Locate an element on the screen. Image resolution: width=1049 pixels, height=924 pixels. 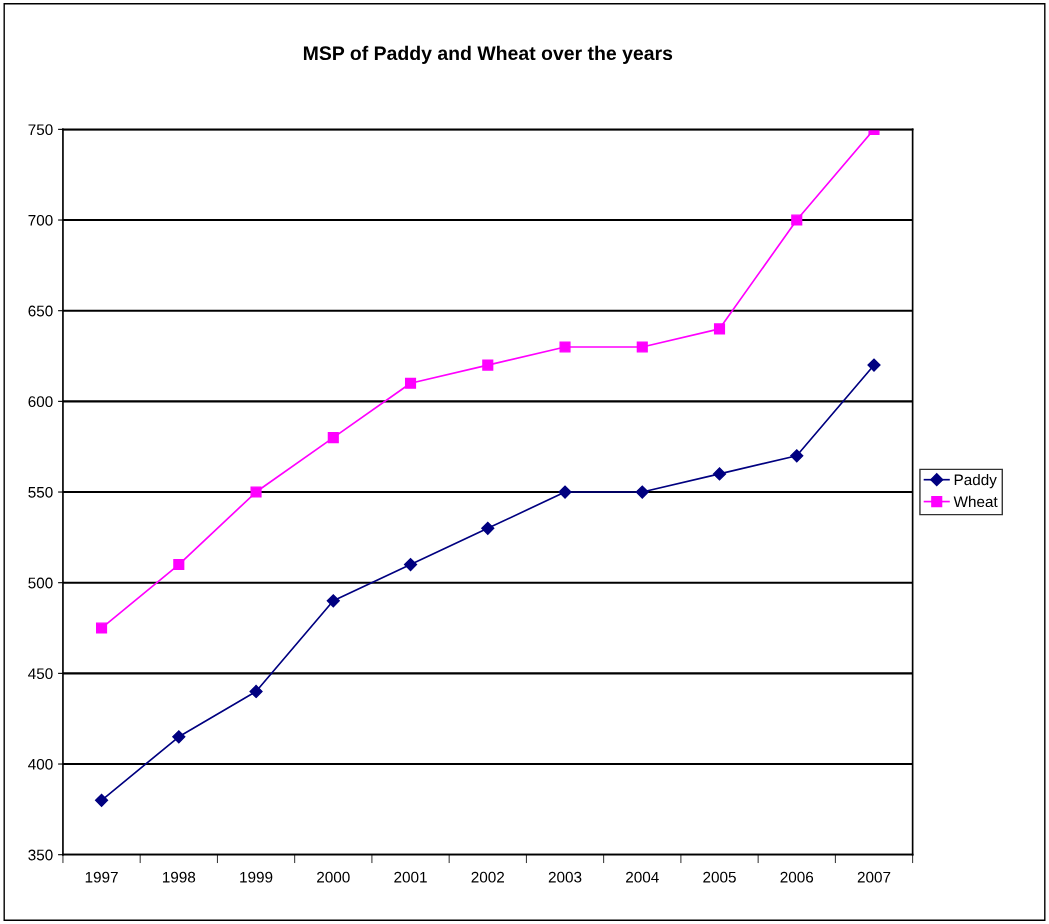
x-tick-label: 2003 is located at coordinates (565, 877).